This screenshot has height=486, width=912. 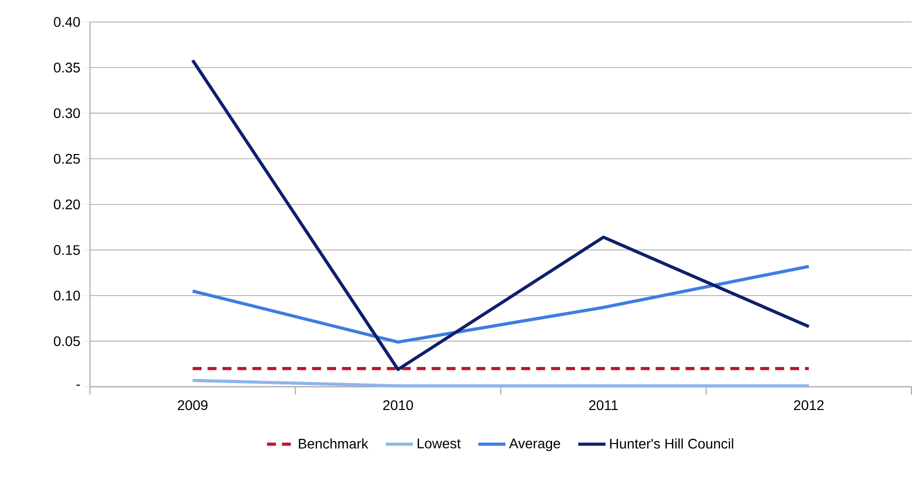 What do you see at coordinates (672, 443) in the screenshot?
I see `legend-label: Hunter's Hill Council` at bounding box center [672, 443].